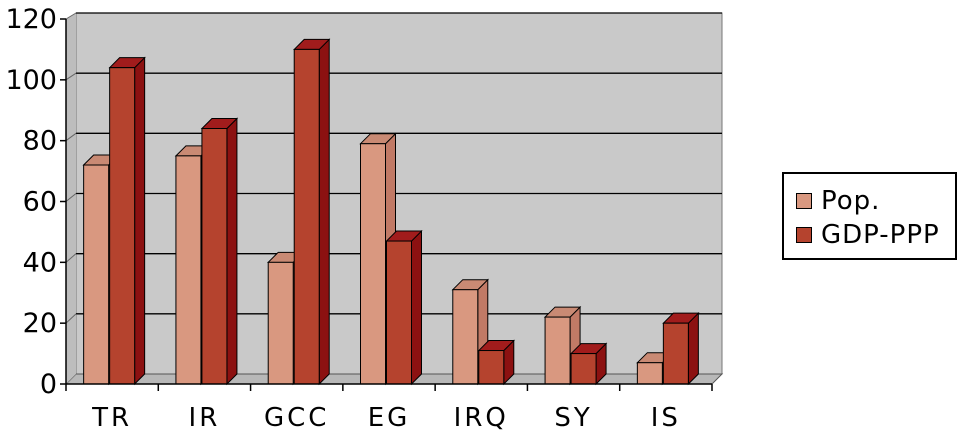 The image size is (966, 432). I want to click on bar-gdp-tr, so click(127, 221).